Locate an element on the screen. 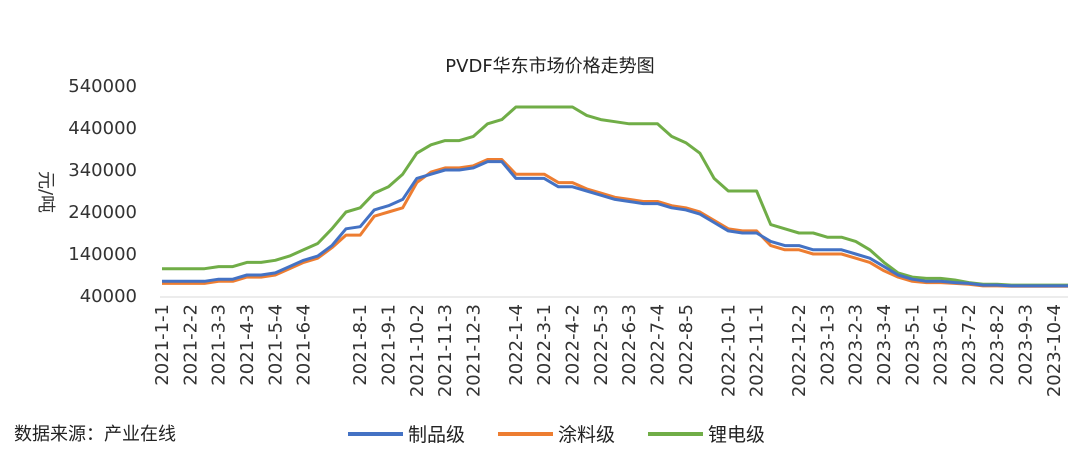  x-tick-label: 2021-3-3 is located at coordinates (219, 345).